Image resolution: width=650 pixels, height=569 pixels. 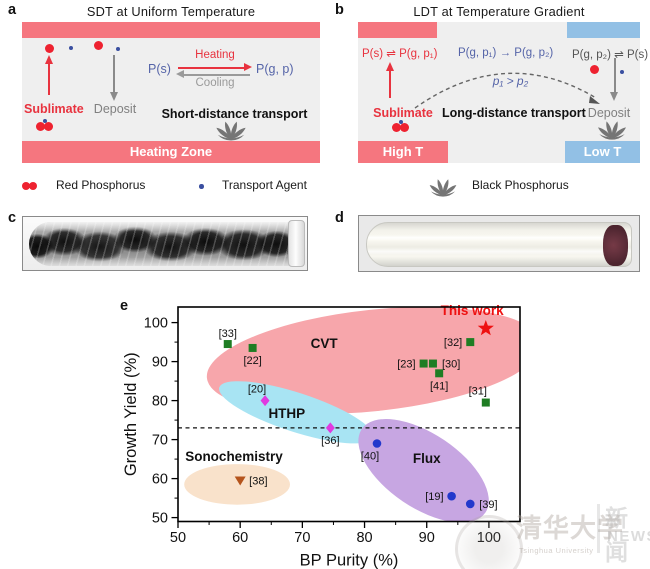 I want to click on region-flux, so click(x=423, y=470).